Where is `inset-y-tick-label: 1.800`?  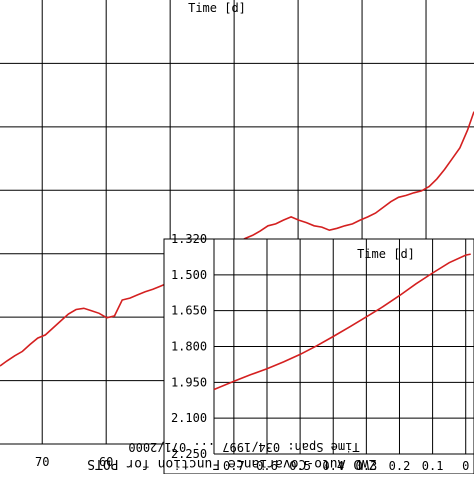
inset-y-tick-label: 1.800 is located at coordinates (189, 347).